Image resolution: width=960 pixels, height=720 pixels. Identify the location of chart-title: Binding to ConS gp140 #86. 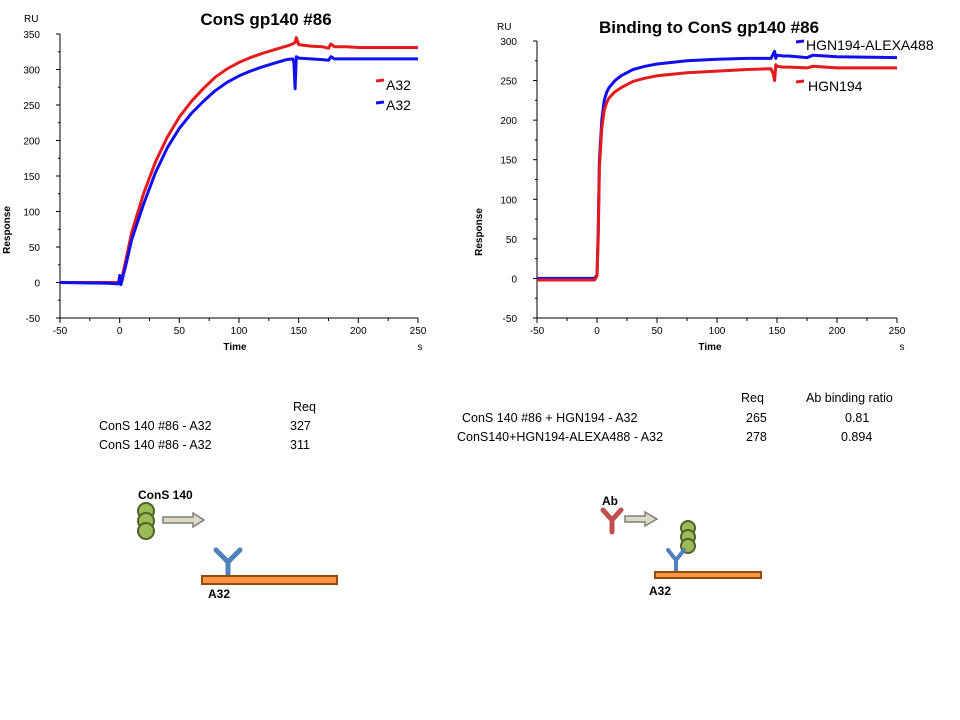
(709, 27).